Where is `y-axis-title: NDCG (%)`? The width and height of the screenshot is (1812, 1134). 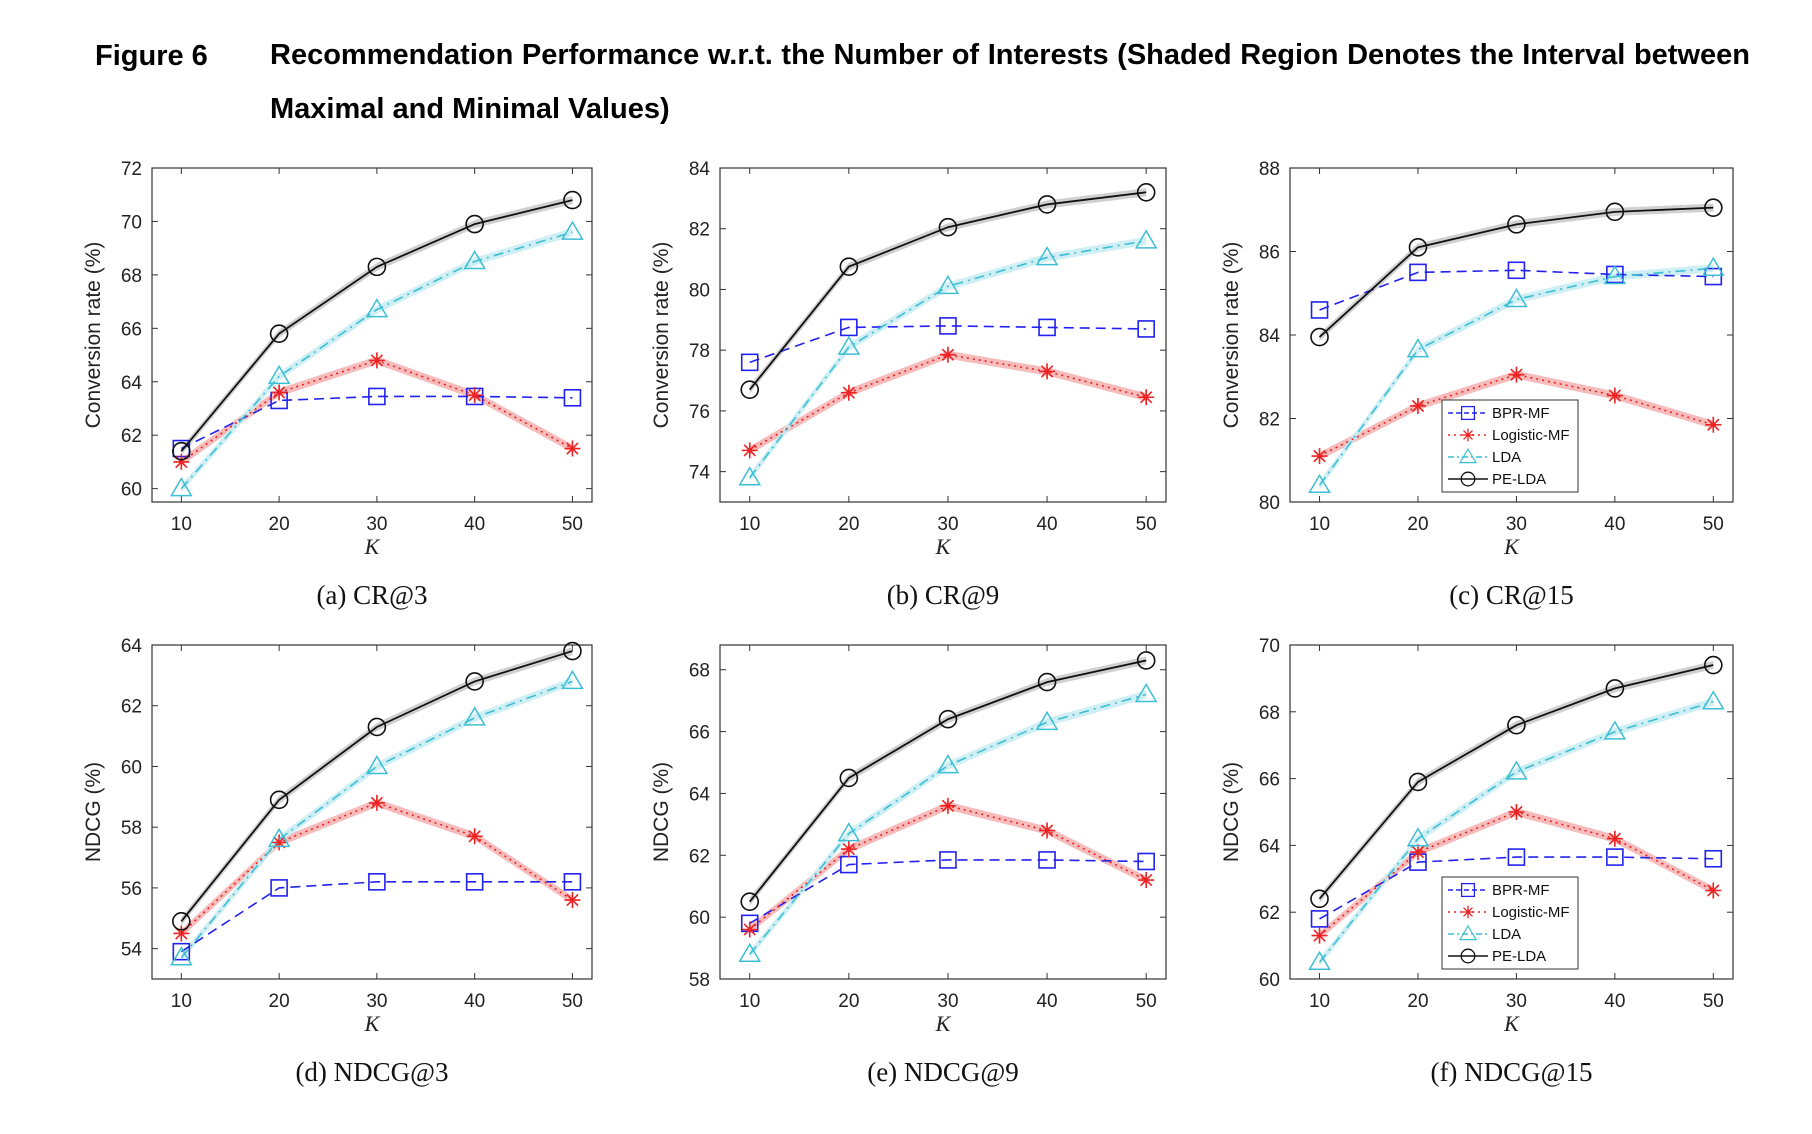 y-axis-title: NDCG (%) is located at coordinates (93, 812).